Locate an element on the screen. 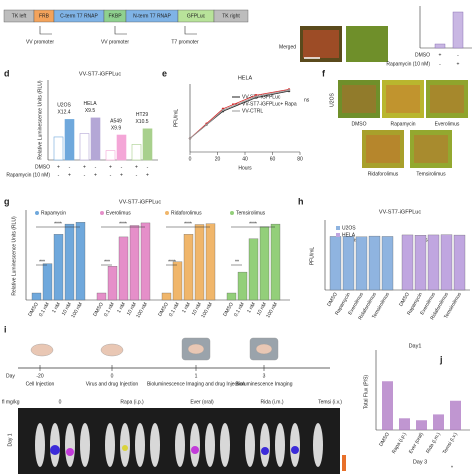 This screenshot has width=474, height=474. significance: ** is located at coordinates (237, 262).